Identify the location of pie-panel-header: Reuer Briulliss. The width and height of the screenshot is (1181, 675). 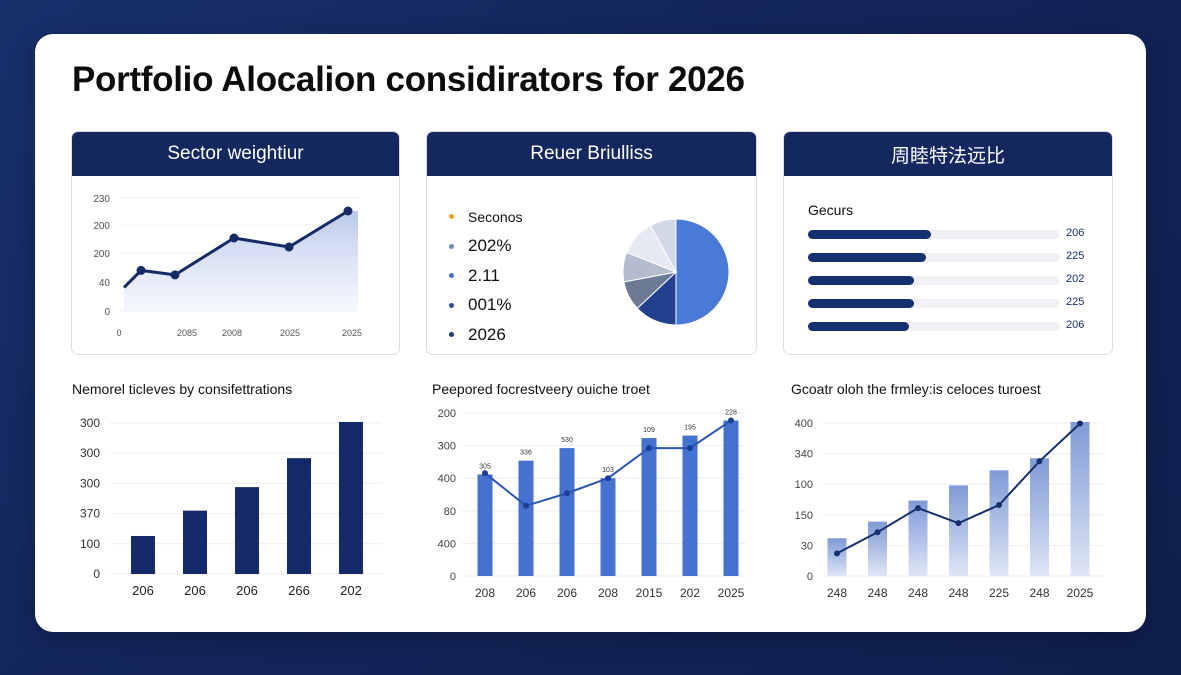
(591, 154).